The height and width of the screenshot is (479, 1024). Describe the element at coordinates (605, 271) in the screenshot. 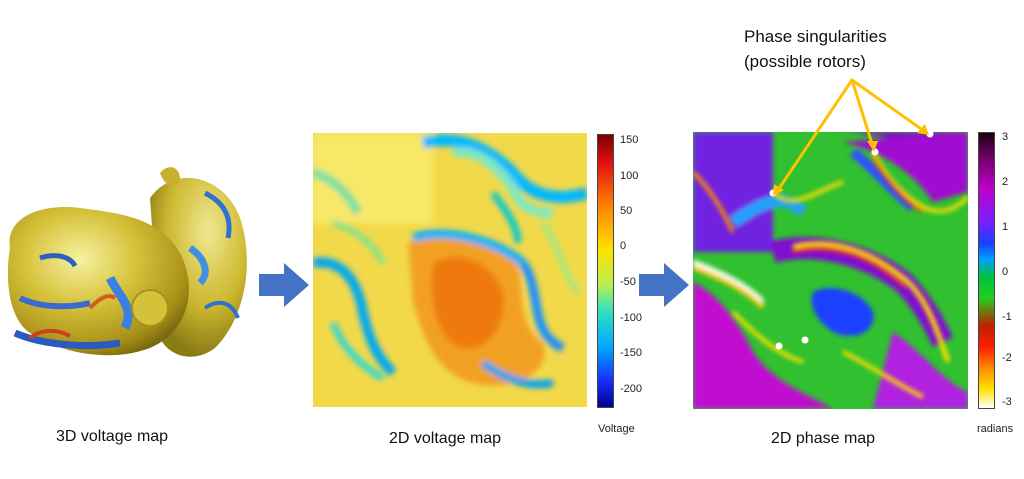

I see `voltage-colorbar` at that location.